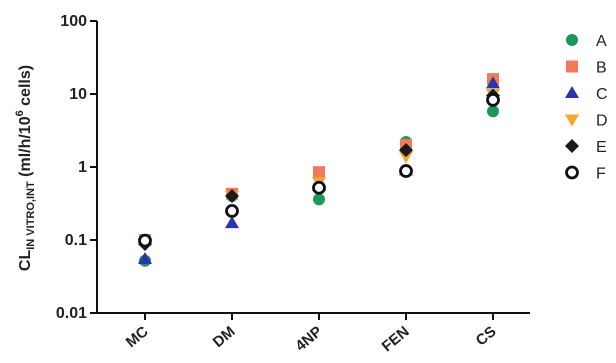 The height and width of the screenshot is (363, 616). I want to click on y-axis-label-unit-start: (ml/h/10, so click(25, 148).